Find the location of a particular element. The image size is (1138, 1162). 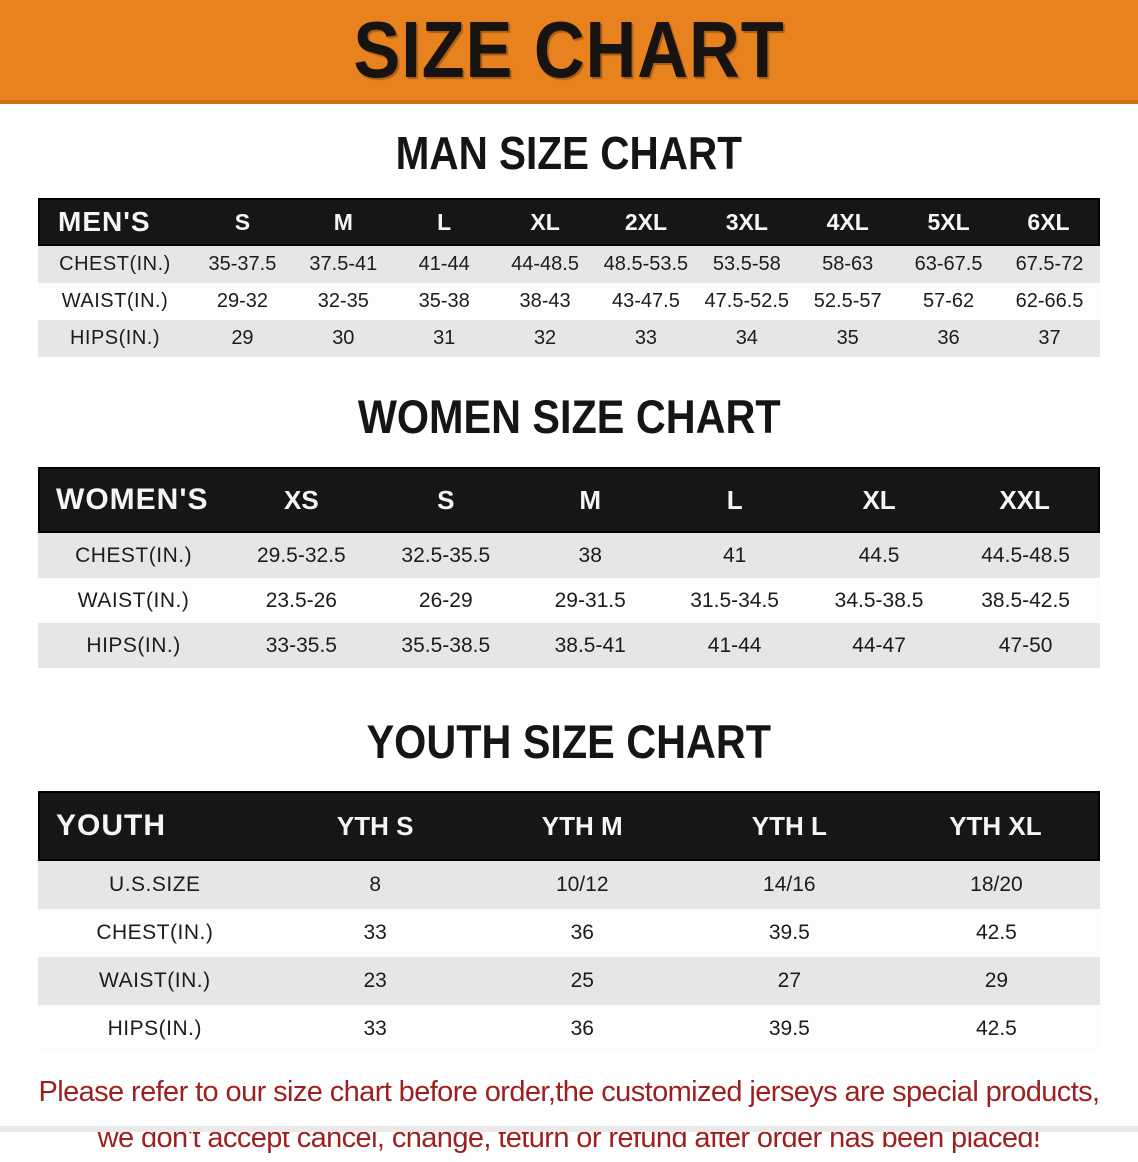

cell: 53.5-58 is located at coordinates (747, 264).